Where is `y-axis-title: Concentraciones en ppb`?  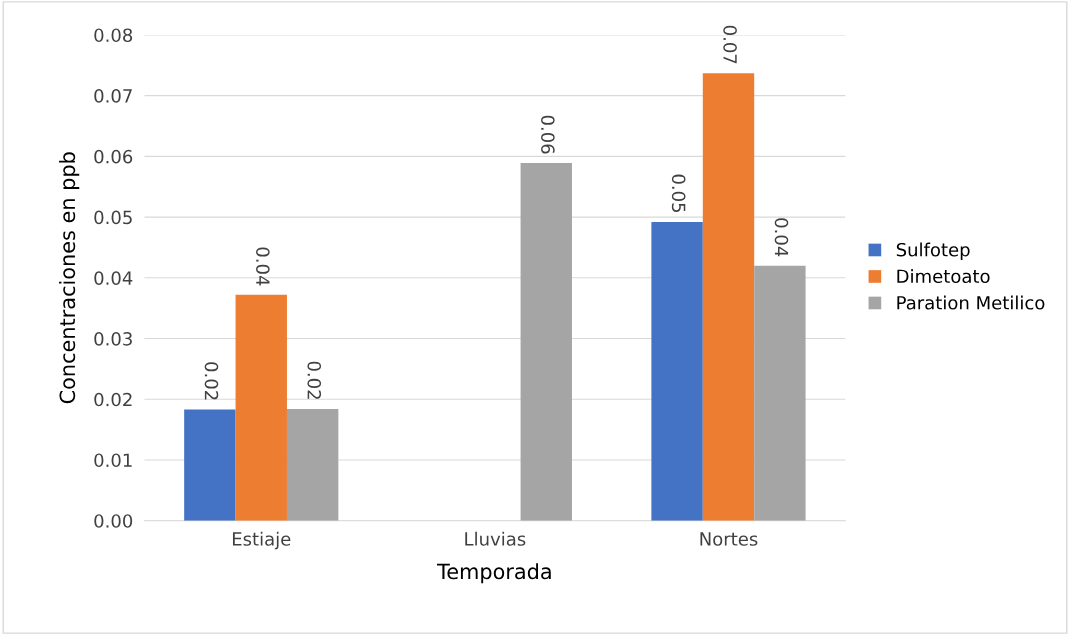
y-axis-title: Concentraciones en ppb is located at coordinates (69, 278).